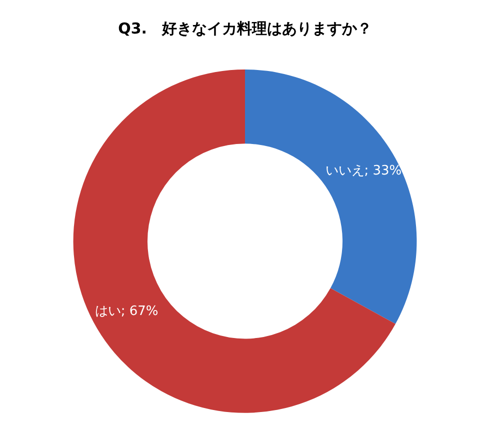 The height and width of the screenshot is (440, 490). What do you see at coordinates (344, 171) in the screenshot?
I see `slice-label: いいえ` at bounding box center [344, 171].